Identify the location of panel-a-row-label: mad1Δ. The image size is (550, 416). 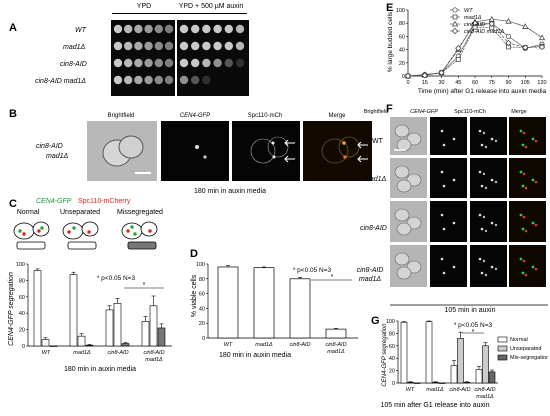
(74, 47).